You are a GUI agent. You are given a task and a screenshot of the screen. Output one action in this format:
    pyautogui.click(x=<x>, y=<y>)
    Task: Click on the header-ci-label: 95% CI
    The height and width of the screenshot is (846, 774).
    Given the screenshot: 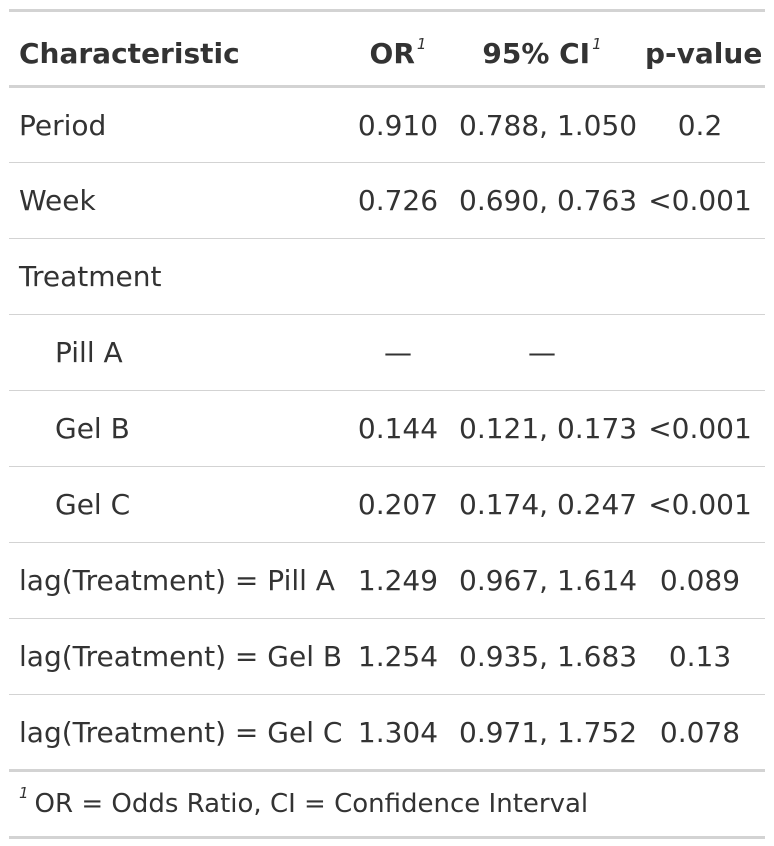 What is the action you would take?
    pyautogui.click(x=536, y=53)
    